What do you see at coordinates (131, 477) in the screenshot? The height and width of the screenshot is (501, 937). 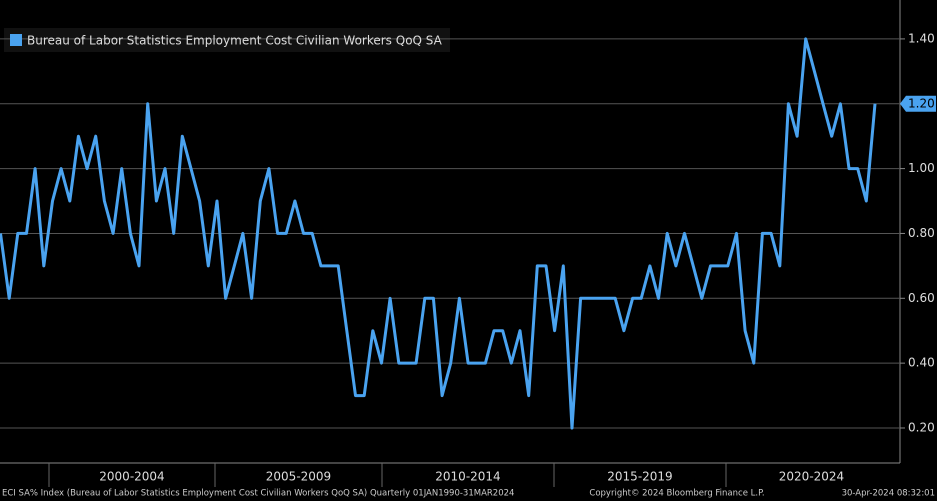 I see `x-period-label: 2000-2004` at bounding box center [131, 477].